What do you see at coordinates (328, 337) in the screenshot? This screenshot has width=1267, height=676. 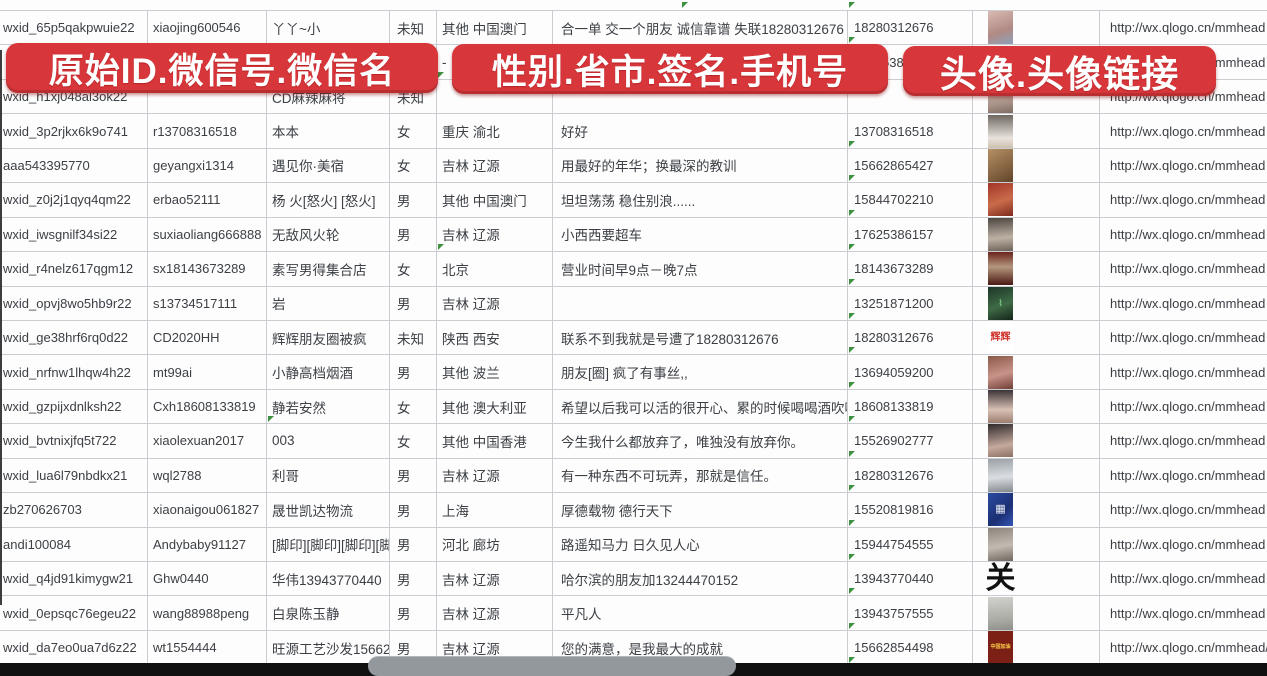 I see `cell-wechat-name: 辉辉朋友圈被疯` at bounding box center [328, 337].